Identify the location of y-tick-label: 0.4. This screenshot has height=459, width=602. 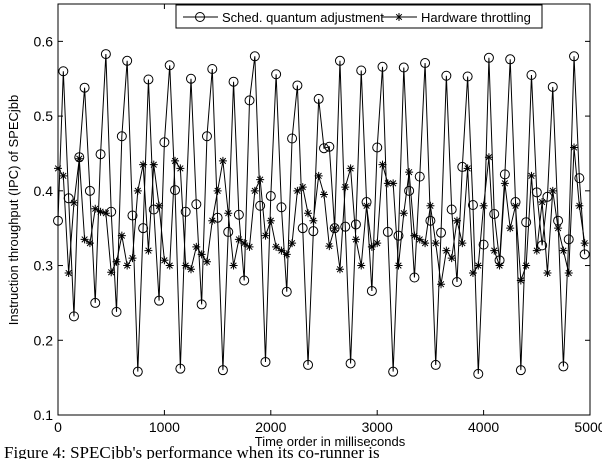
(44, 191).